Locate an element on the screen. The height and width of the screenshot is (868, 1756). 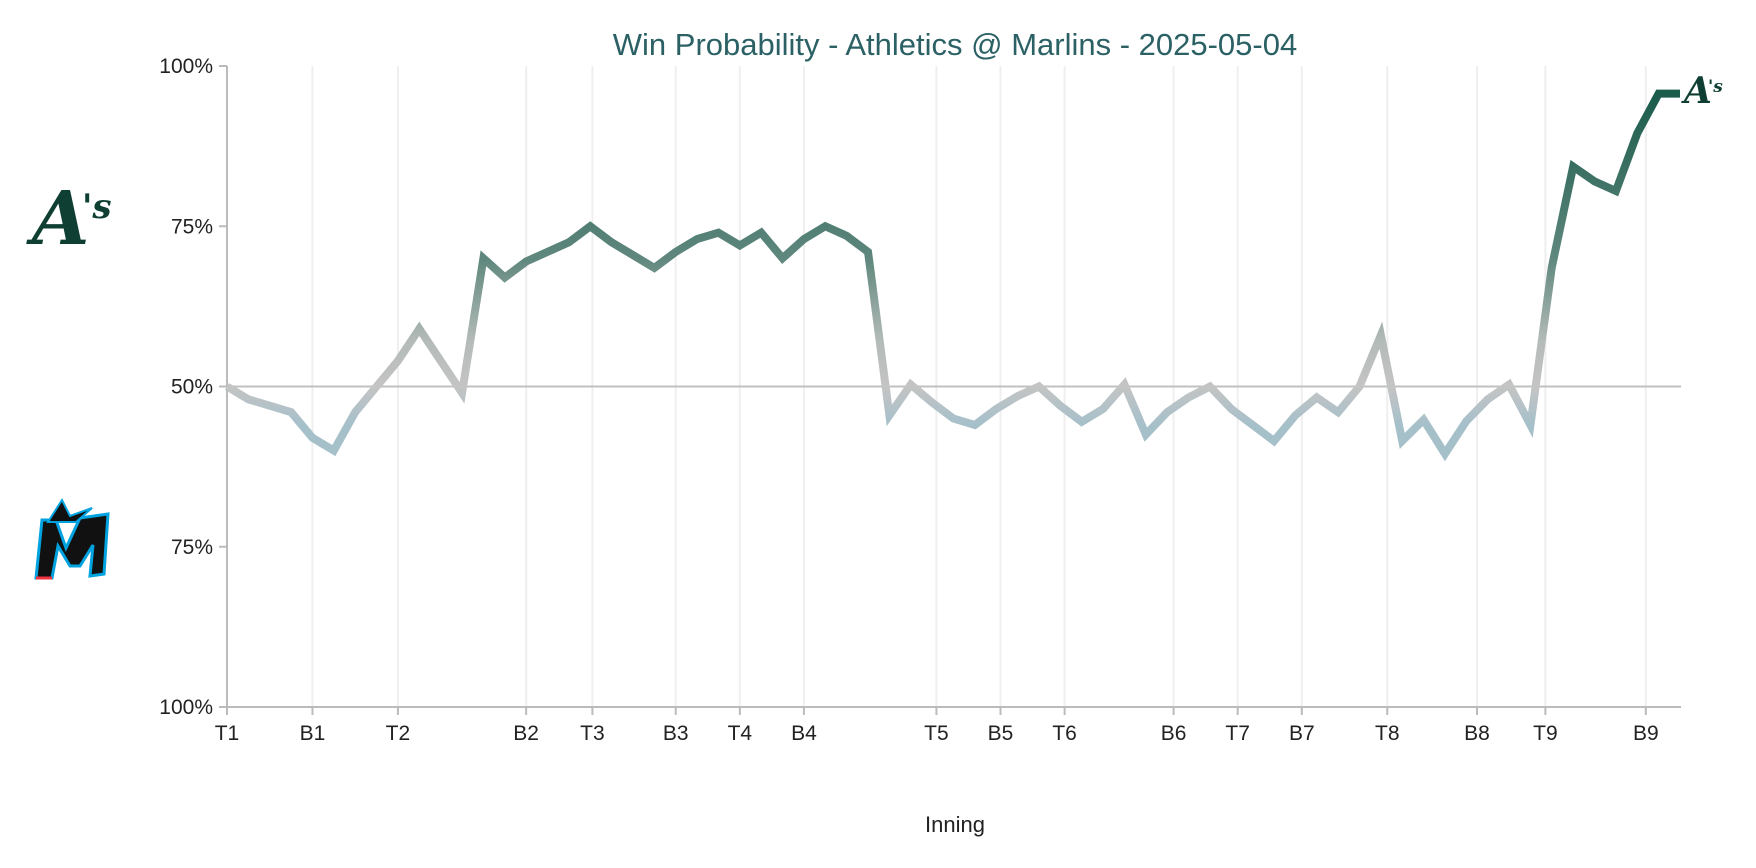
x-tick-label: T5 is located at coordinates (936, 733).